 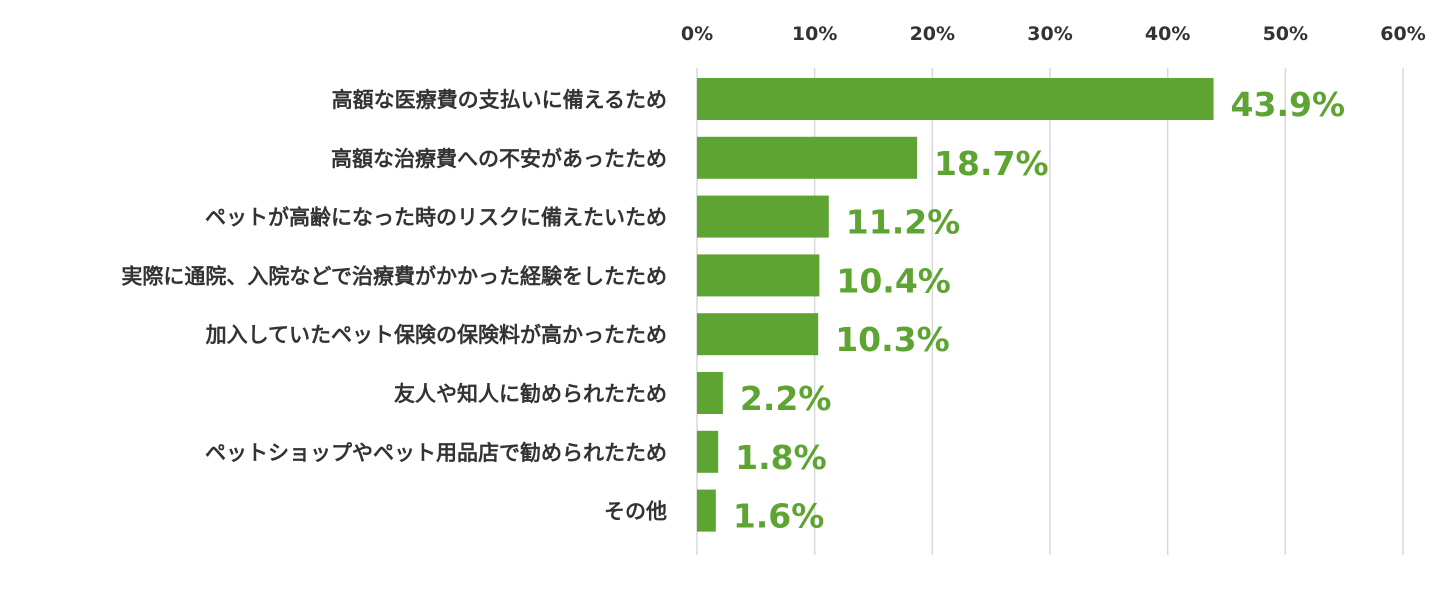 I want to click on value-label: 1.8%, so click(x=781, y=457).